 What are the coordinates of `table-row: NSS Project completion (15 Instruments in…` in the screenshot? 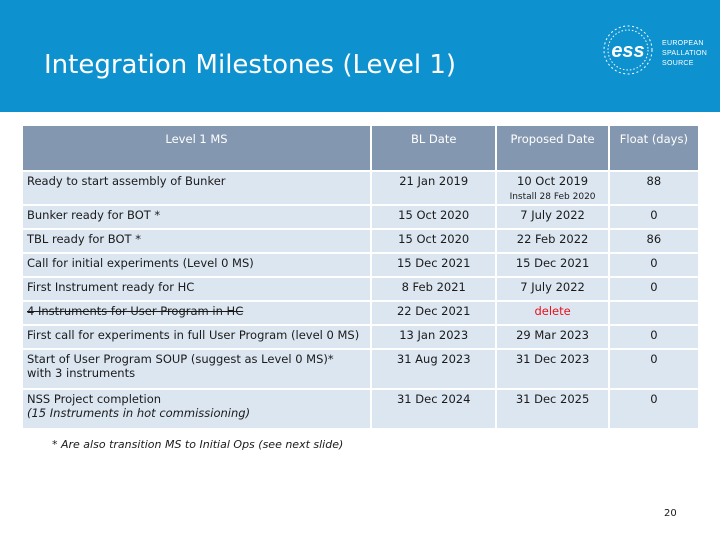 It's located at (360, 409).